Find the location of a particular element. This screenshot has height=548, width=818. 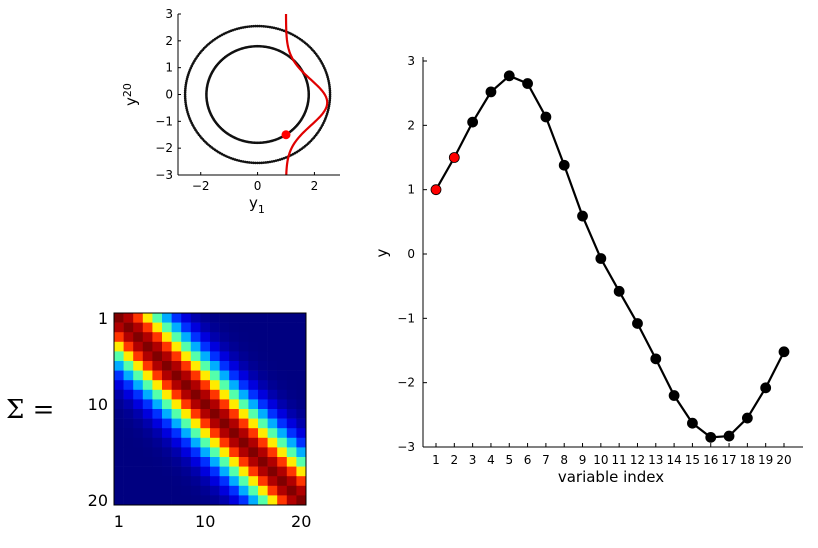

x-tick-label: 3 is located at coordinates (473, 460).